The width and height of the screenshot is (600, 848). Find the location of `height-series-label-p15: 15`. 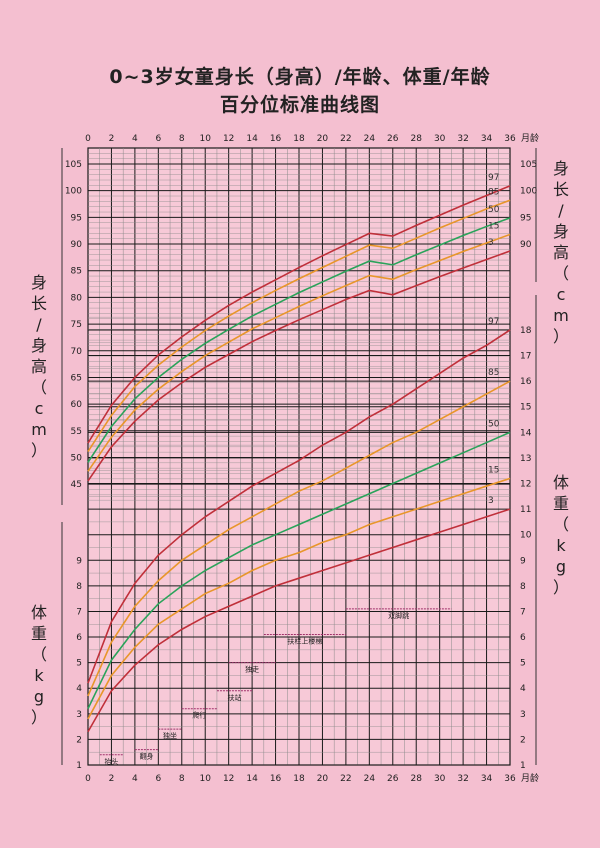

height-series-label-p15: 15 is located at coordinates (493, 226).